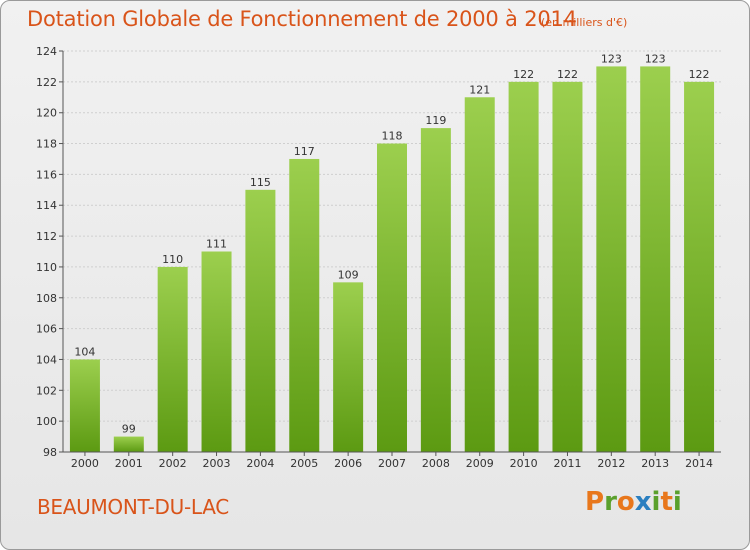 This screenshot has height=550, width=750. What do you see at coordinates (436, 463) in the screenshot?
I see `x-tick-label-2008: 2008` at bounding box center [436, 463].